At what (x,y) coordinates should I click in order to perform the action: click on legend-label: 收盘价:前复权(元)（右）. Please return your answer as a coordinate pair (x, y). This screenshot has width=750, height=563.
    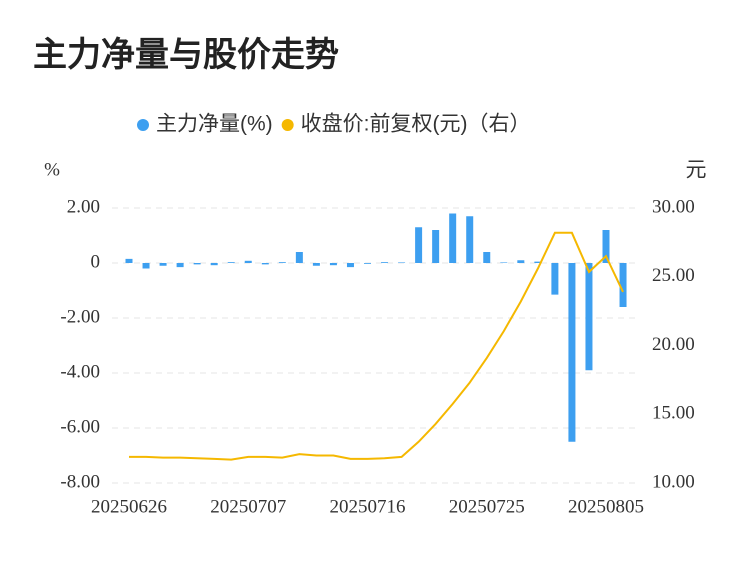
    Looking at the image, I should click on (416, 124).